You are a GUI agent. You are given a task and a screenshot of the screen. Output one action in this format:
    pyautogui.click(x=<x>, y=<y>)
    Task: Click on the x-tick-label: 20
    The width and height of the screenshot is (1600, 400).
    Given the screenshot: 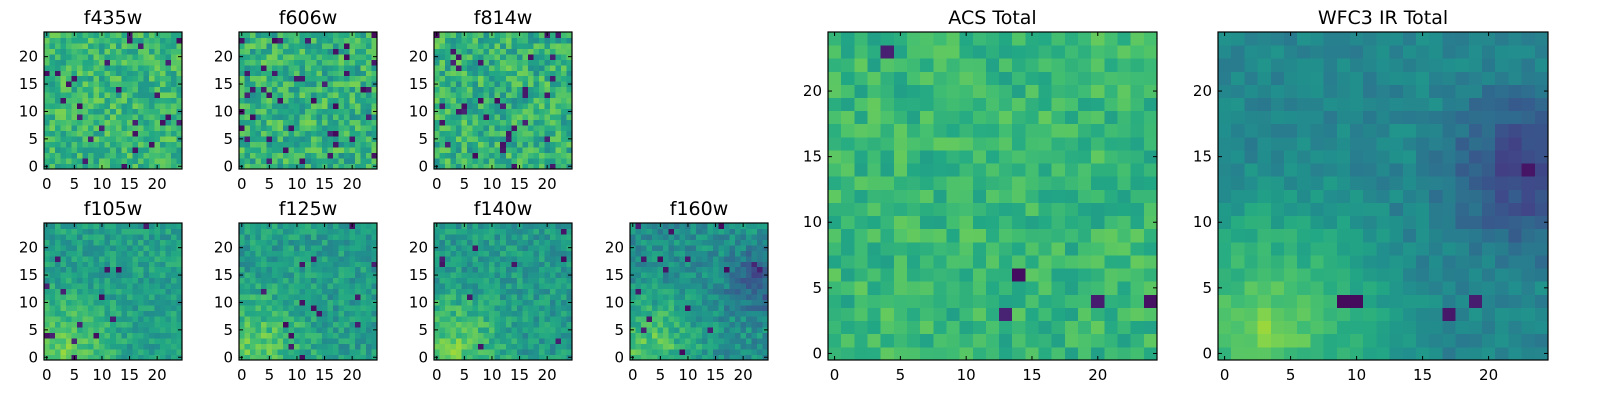 What is the action you would take?
    pyautogui.click(x=157, y=375)
    